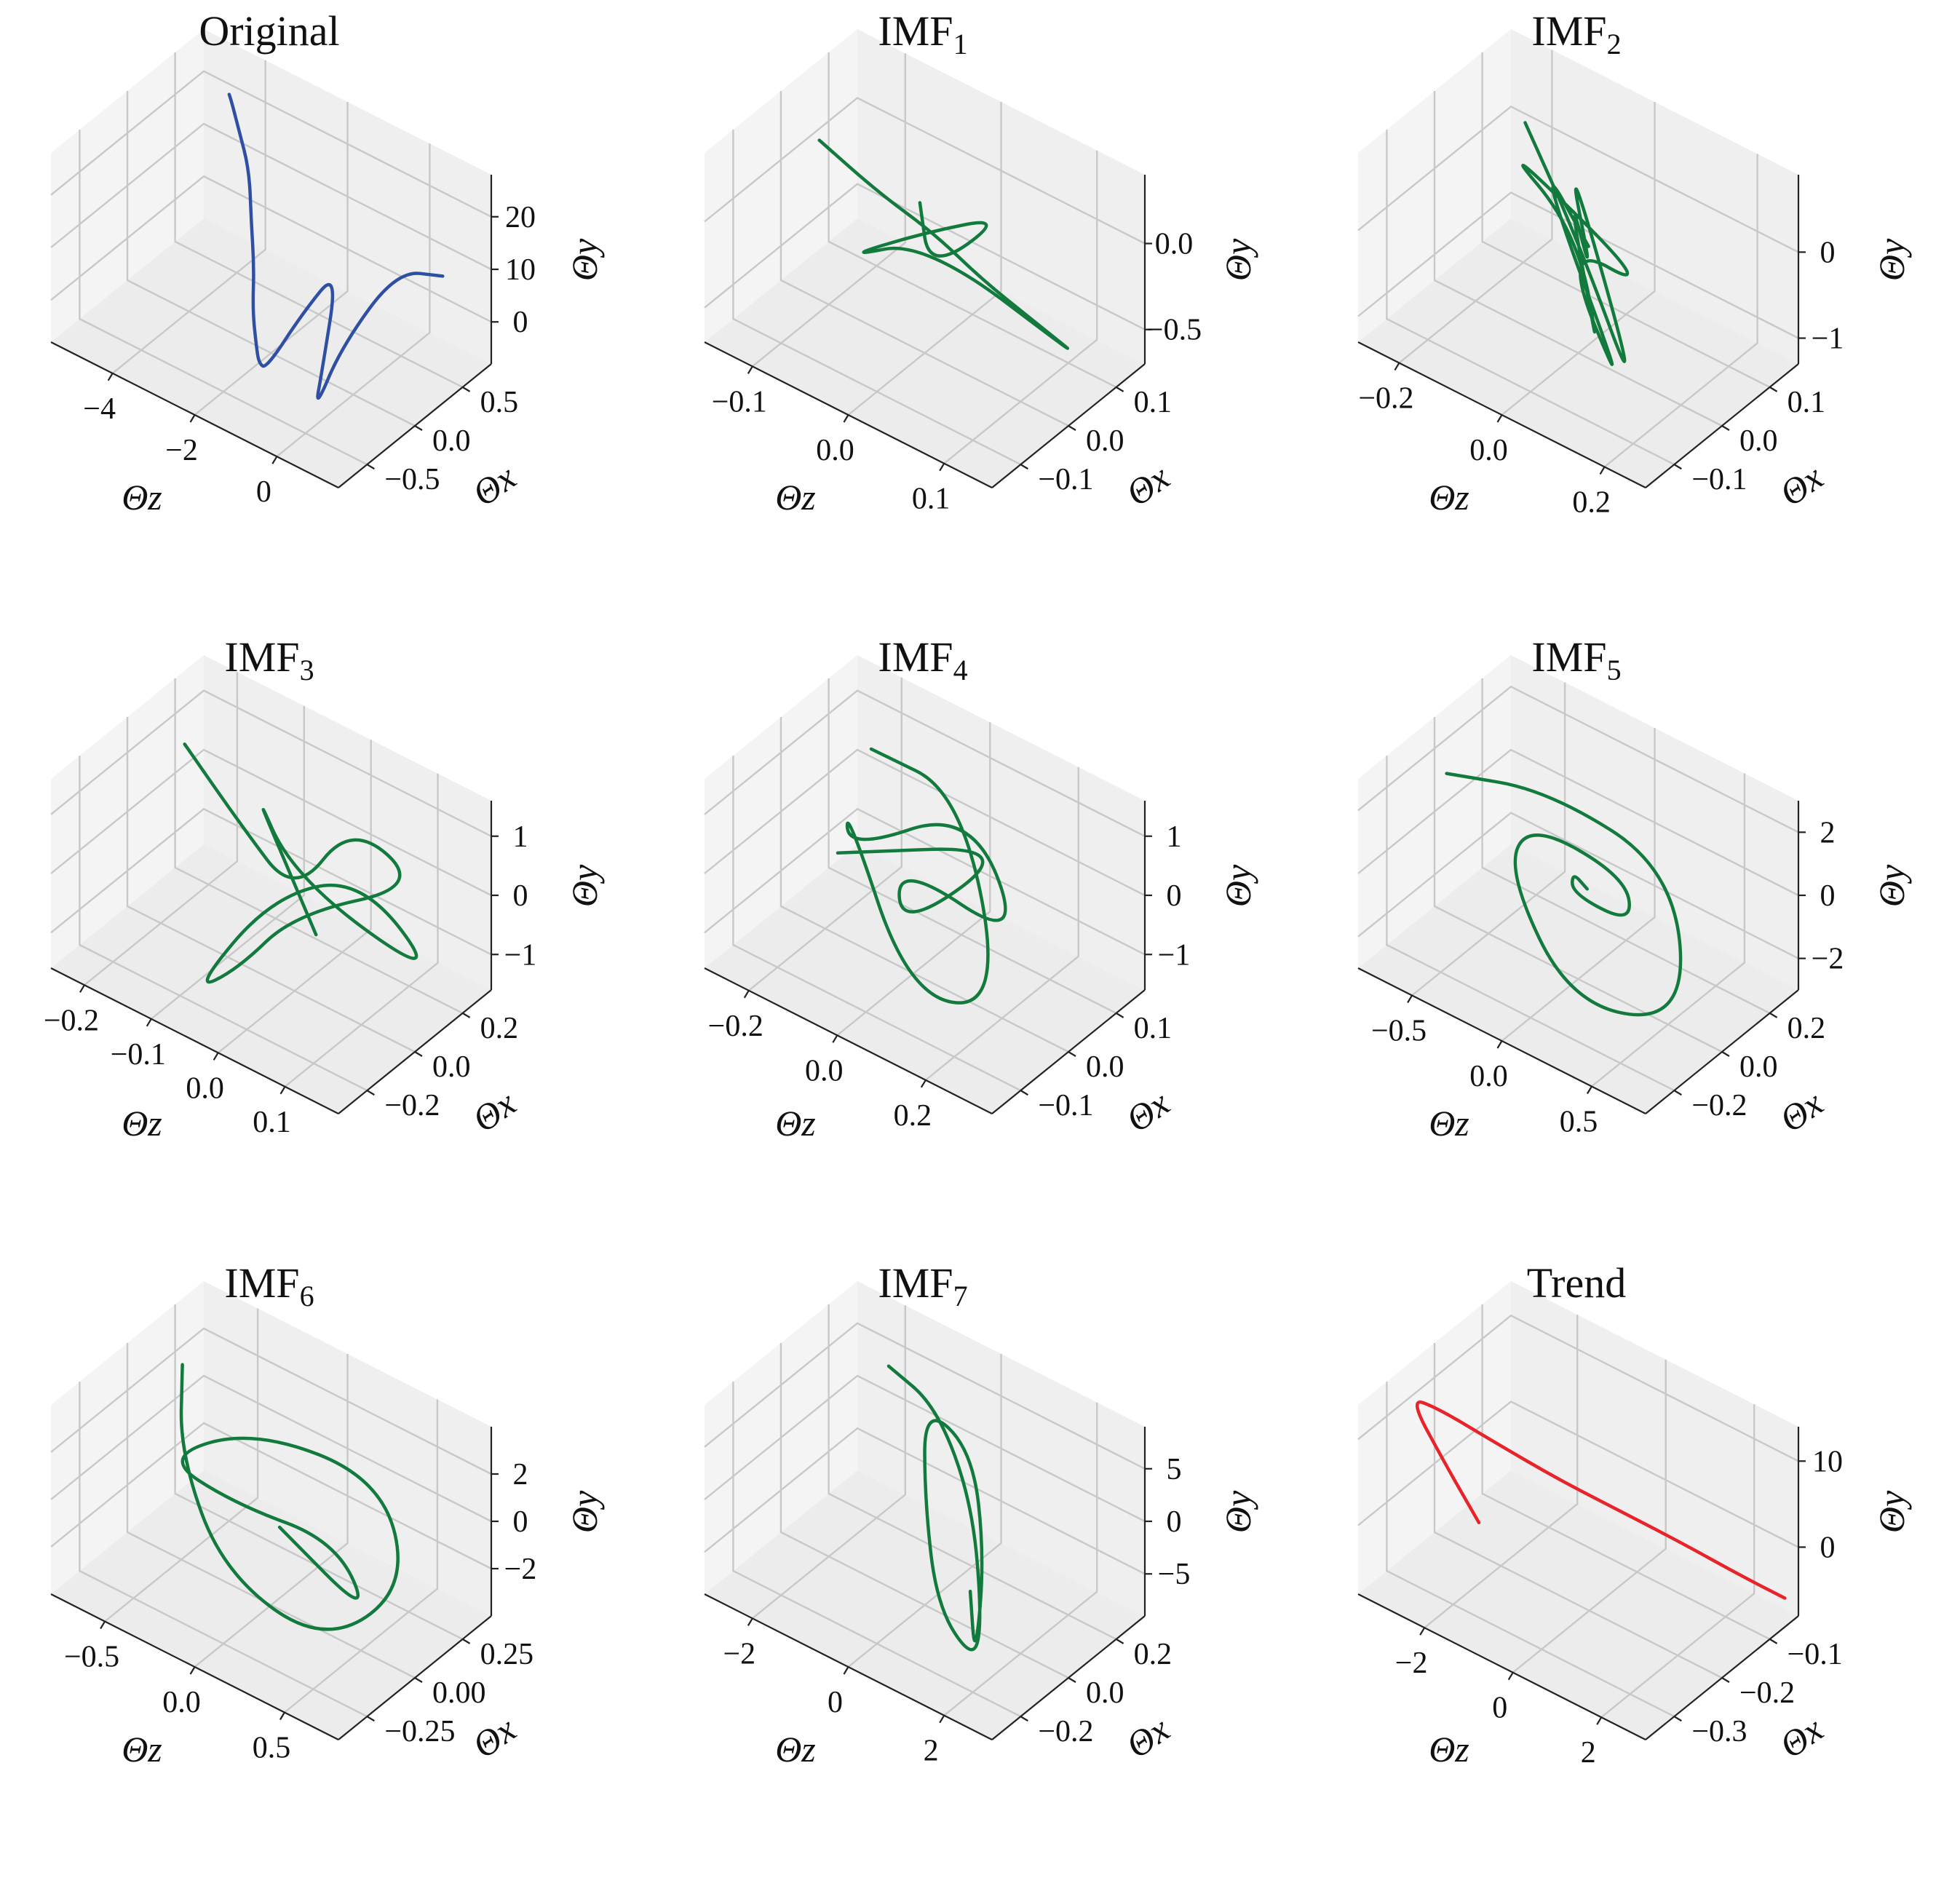  I want to click on thetaz-tick-label: 0.5, so click(1579, 1122).